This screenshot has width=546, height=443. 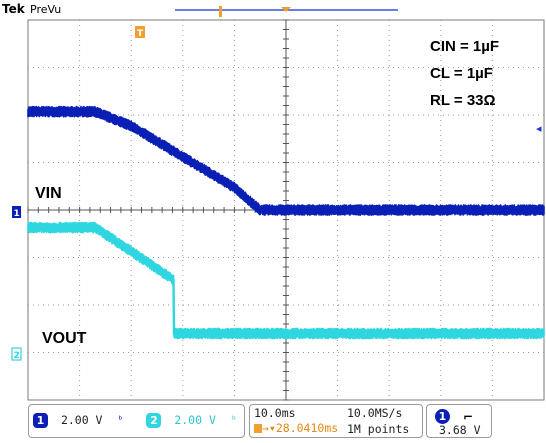 I want to click on brand-label: Tek, so click(x=14, y=9).